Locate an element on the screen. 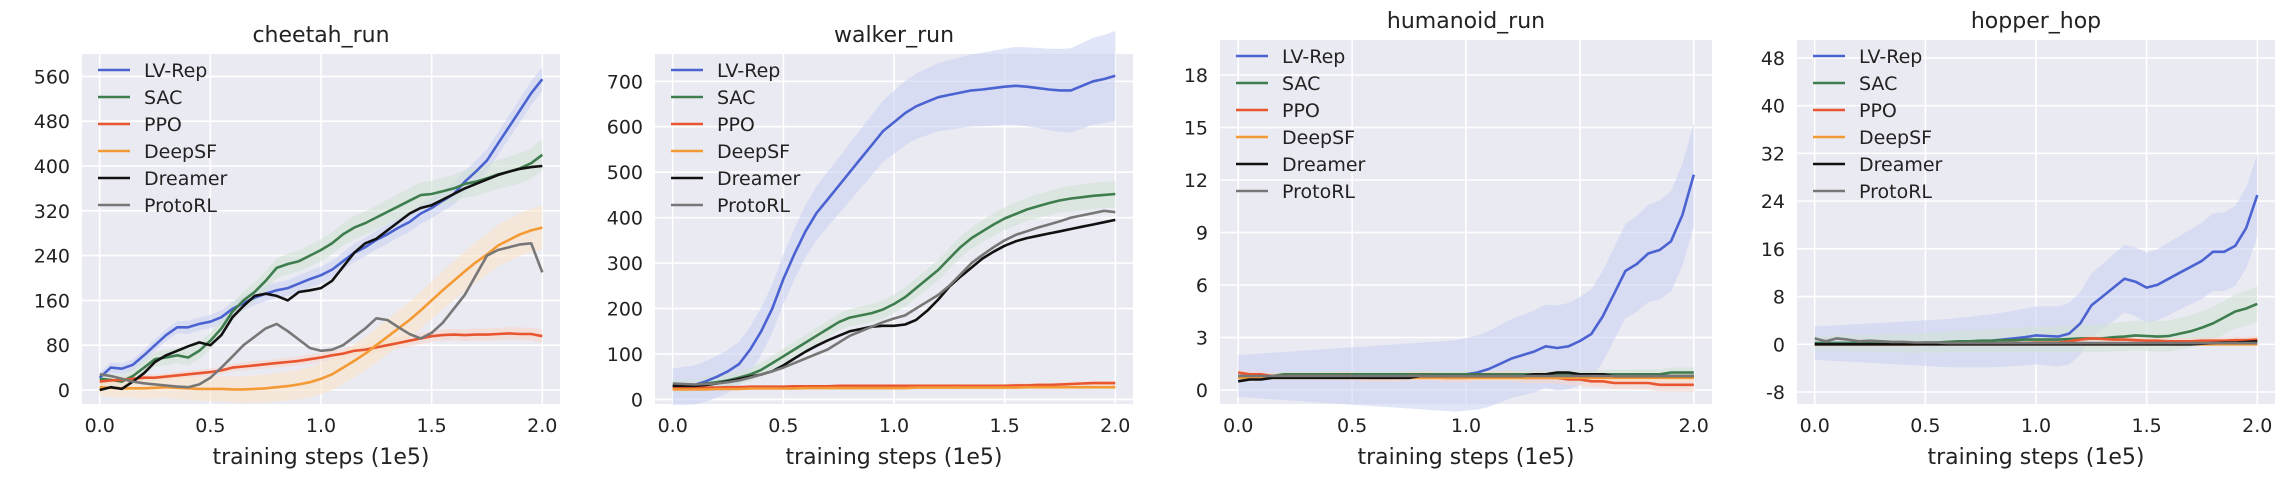 Image resolution: width=2294 pixels, height=482 pixels. chart-title: hopper_hop is located at coordinates (2036, 21).